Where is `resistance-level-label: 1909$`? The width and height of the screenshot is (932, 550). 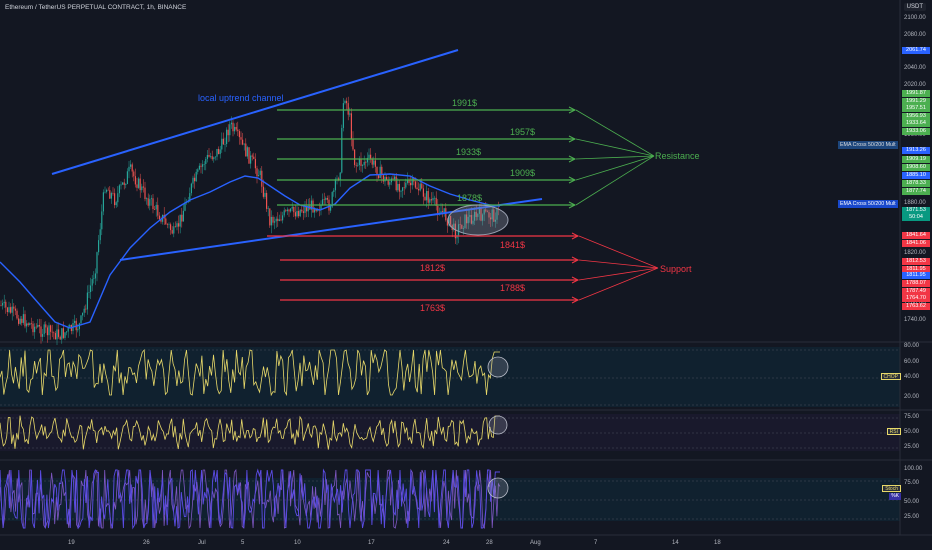 resistance-level-label: 1909$ is located at coordinates (522, 173).